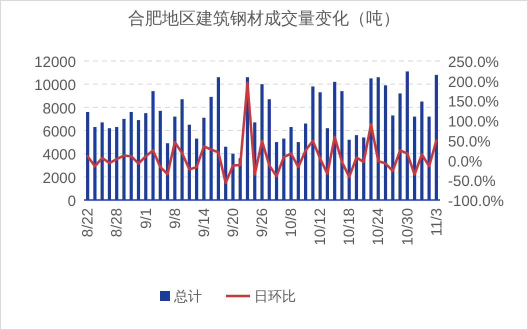 The height and width of the screenshot is (330, 528). What do you see at coordinates (59, 155) in the screenshot?
I see `y-tick-label: 4000` at bounding box center [59, 155].